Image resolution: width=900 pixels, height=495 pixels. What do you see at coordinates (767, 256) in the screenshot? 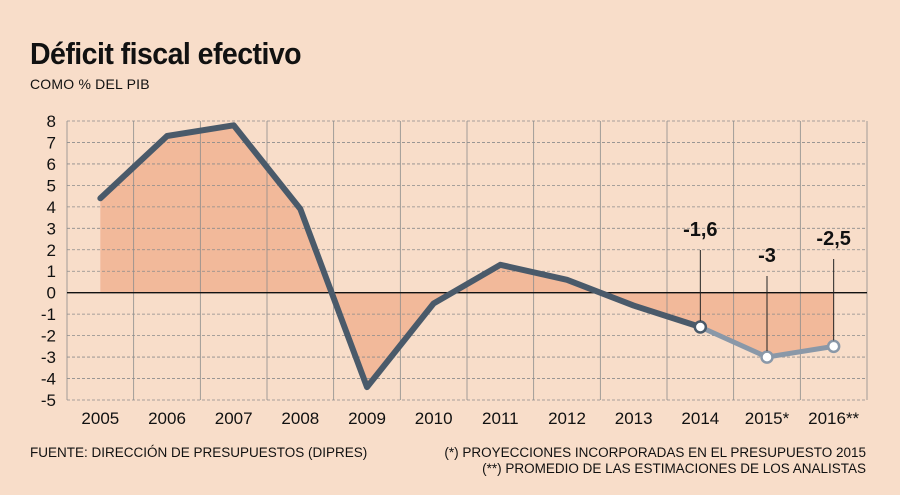
I see `data-label: -3` at bounding box center [767, 256].